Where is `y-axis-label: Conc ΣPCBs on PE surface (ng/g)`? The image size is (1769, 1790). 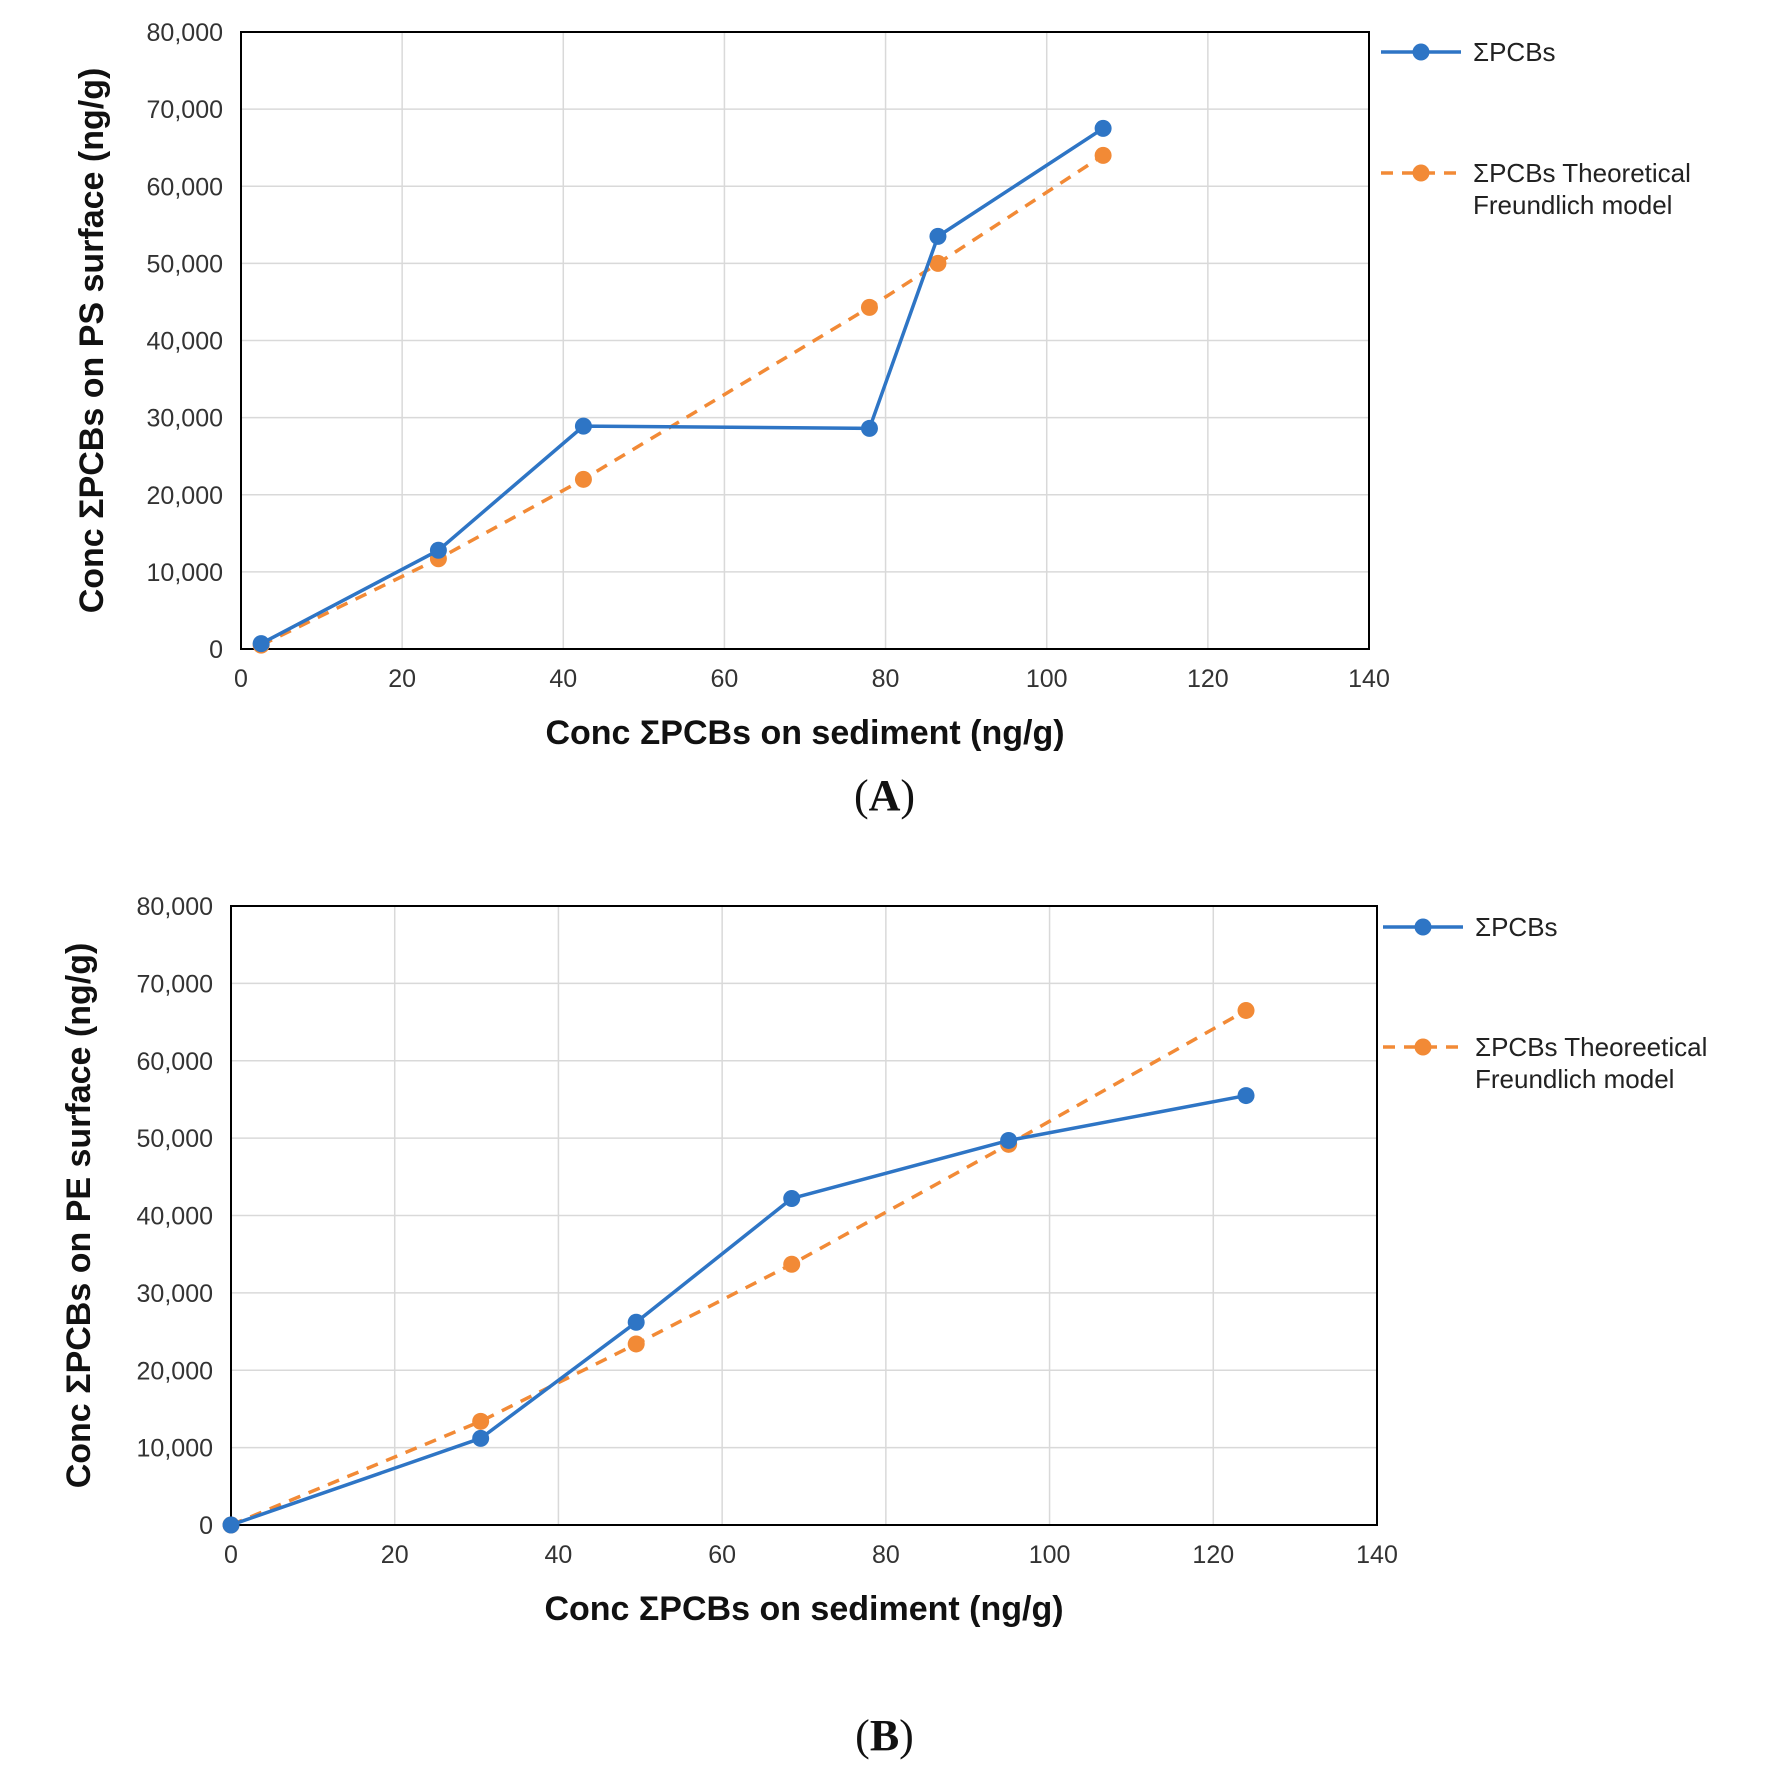 y-axis-label: Conc ΣPCBs on PE surface (ng/g) is located at coordinates (79, 1216).